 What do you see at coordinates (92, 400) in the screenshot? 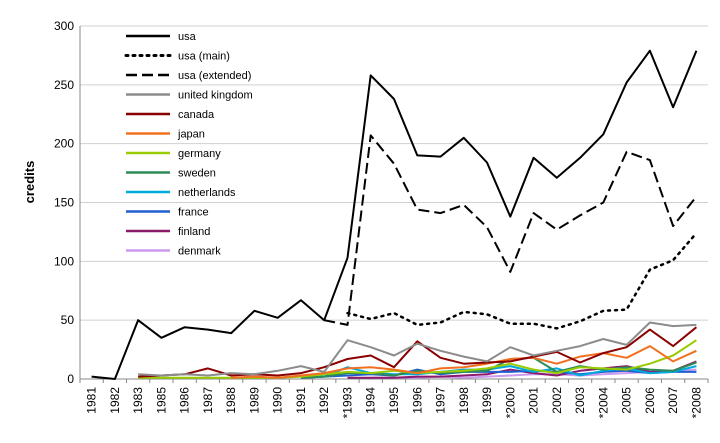
I see `x-tick-label: 1981` at bounding box center [92, 400].